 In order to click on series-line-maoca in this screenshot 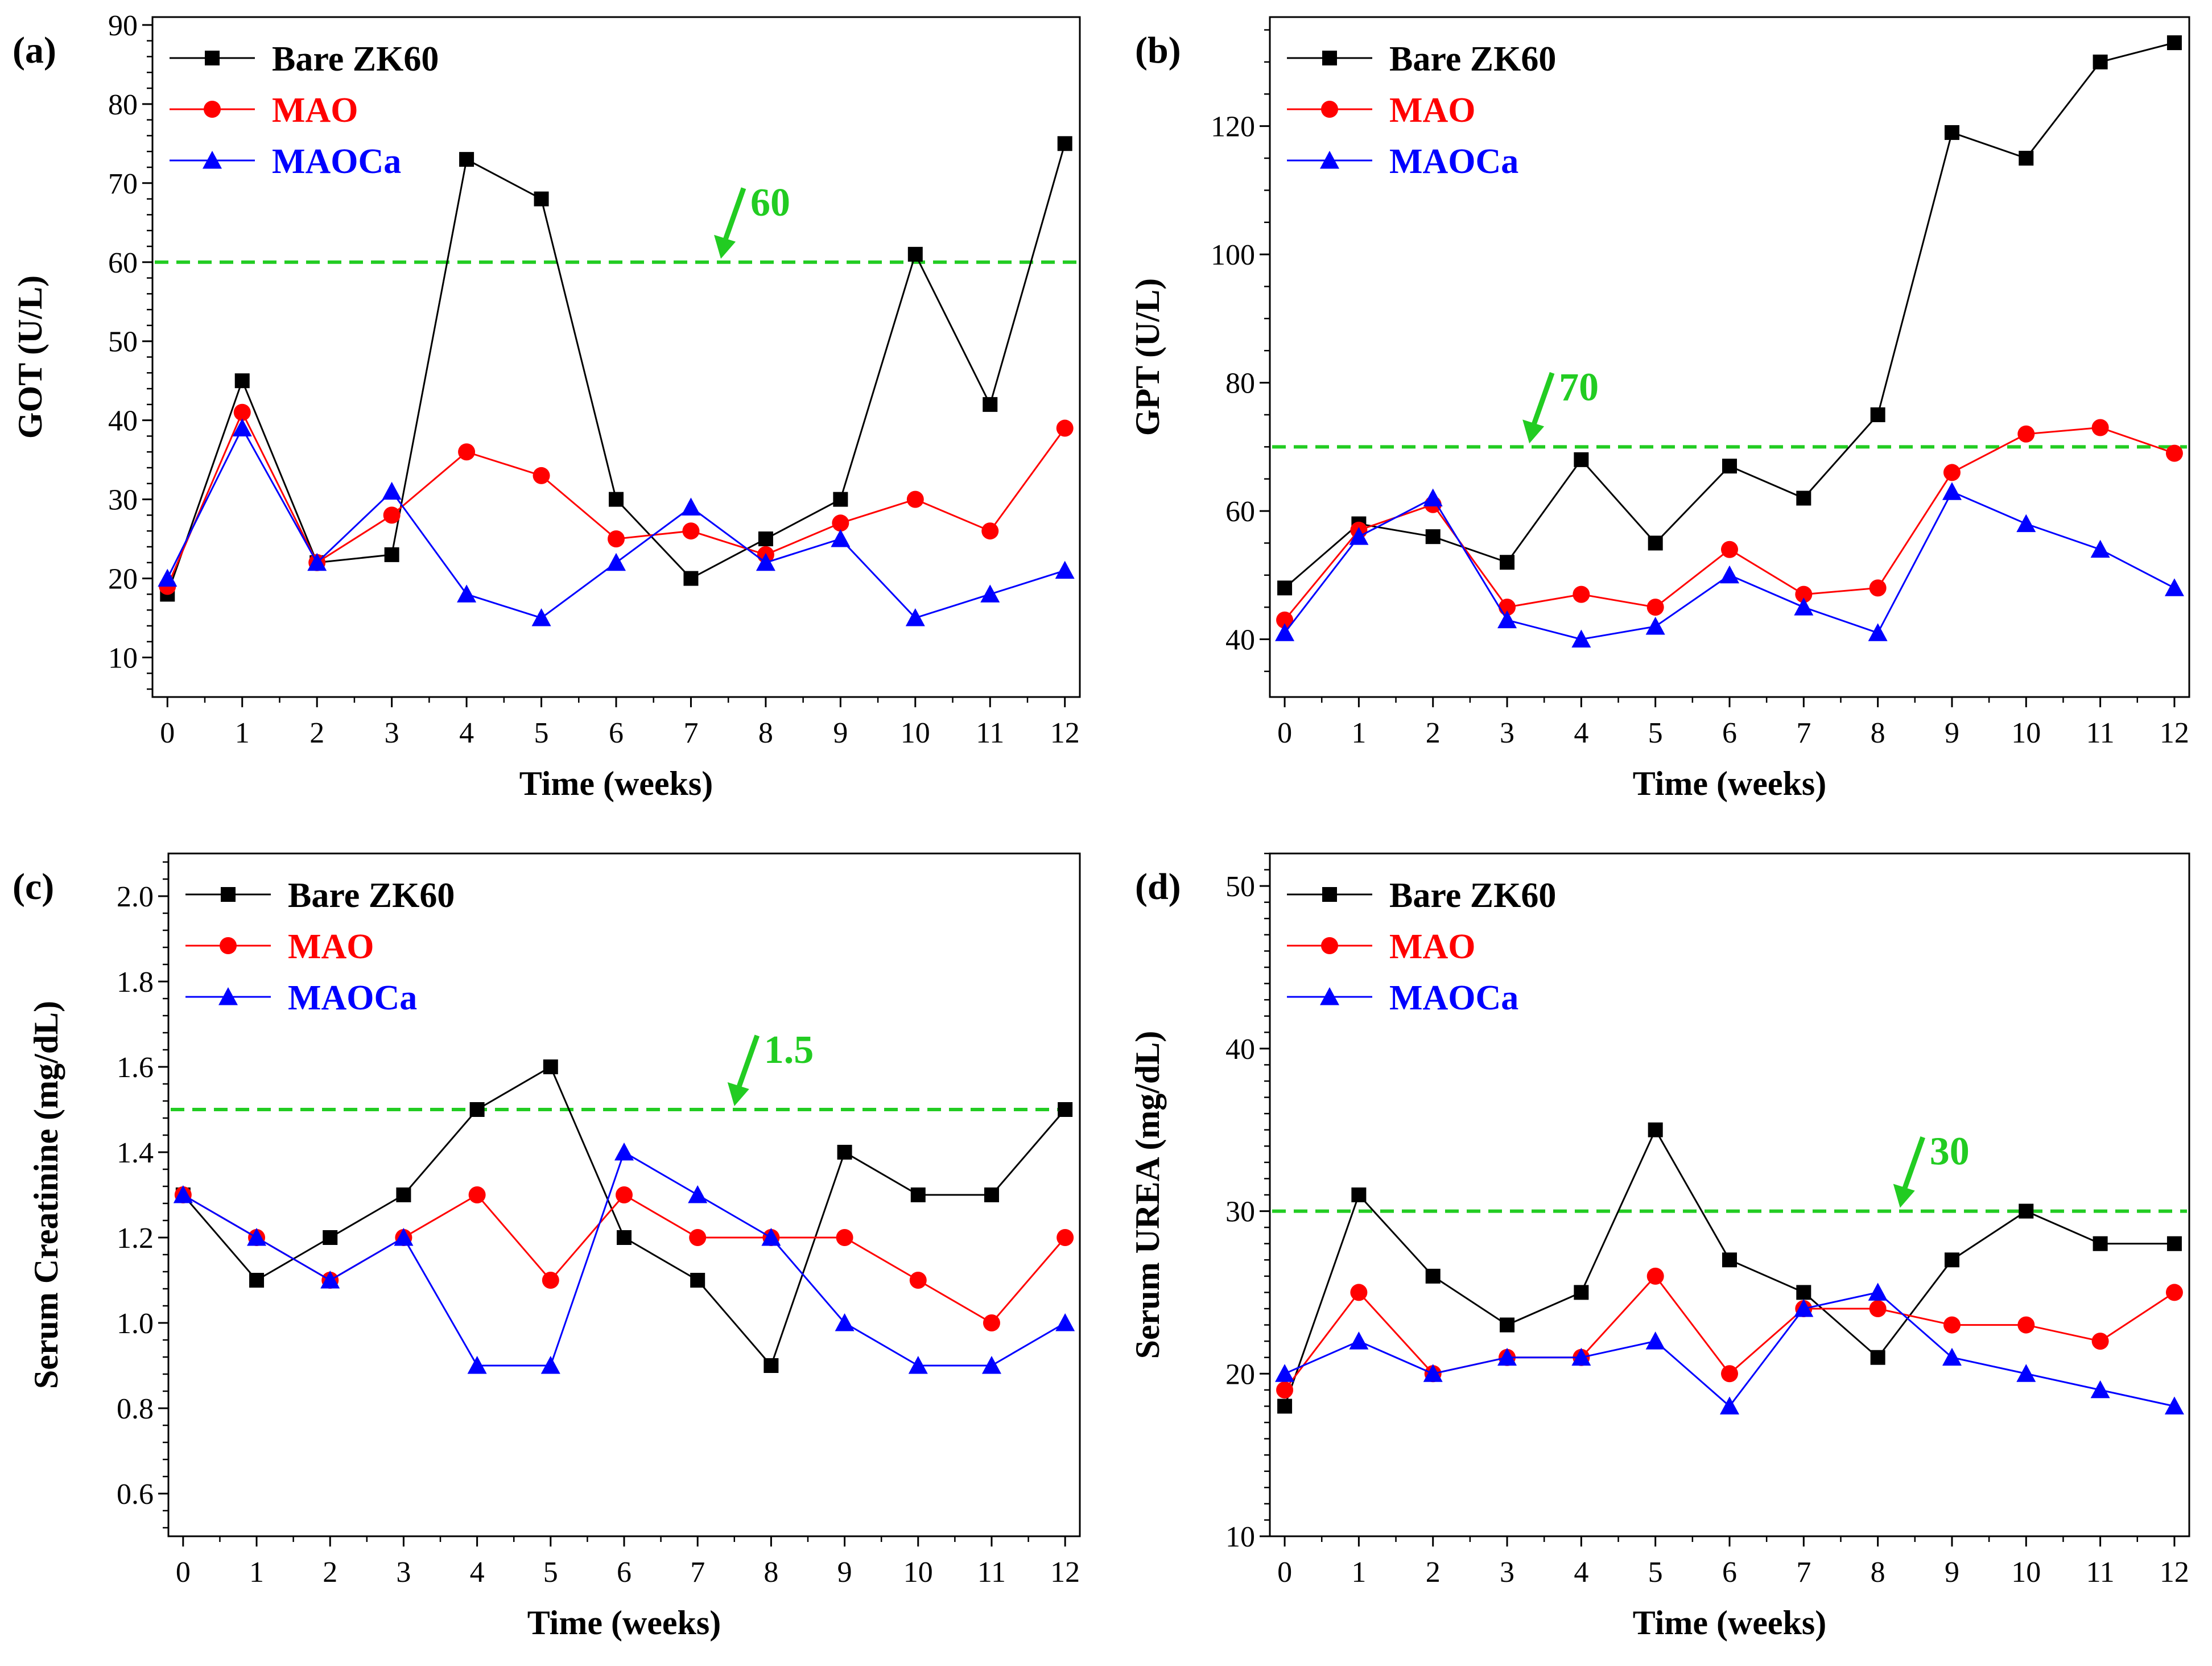, I will do `click(616, 522)`.